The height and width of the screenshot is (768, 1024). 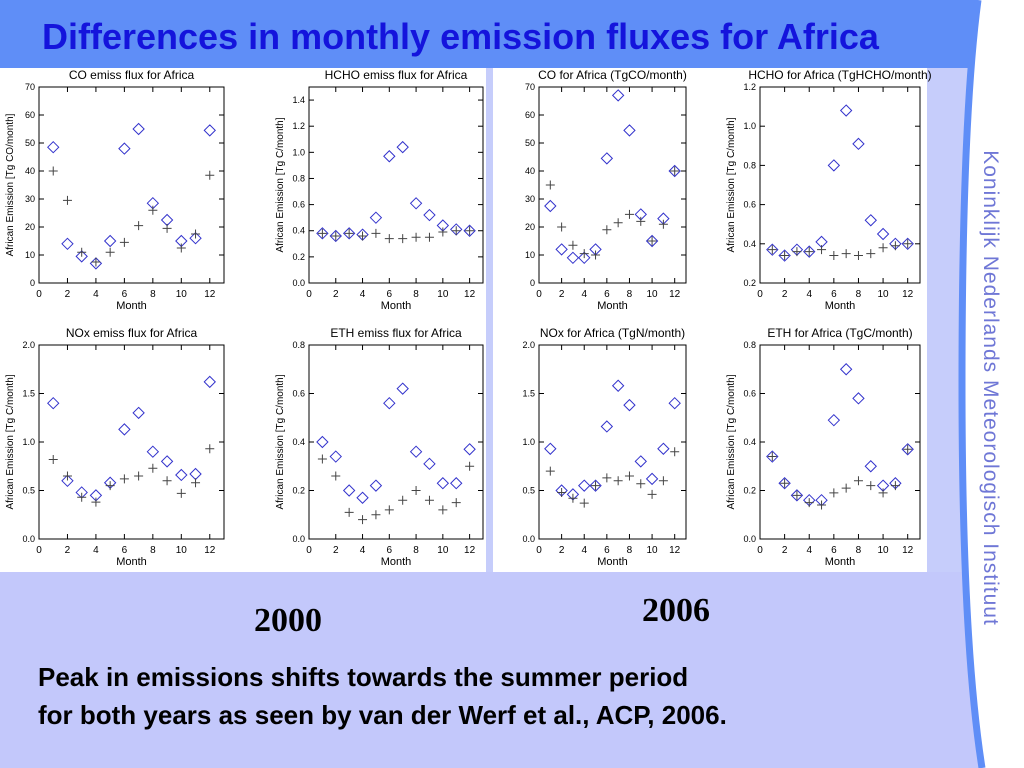 I want to click on chart-title: ETH for Africa (TgC/month), so click(x=839, y=333).